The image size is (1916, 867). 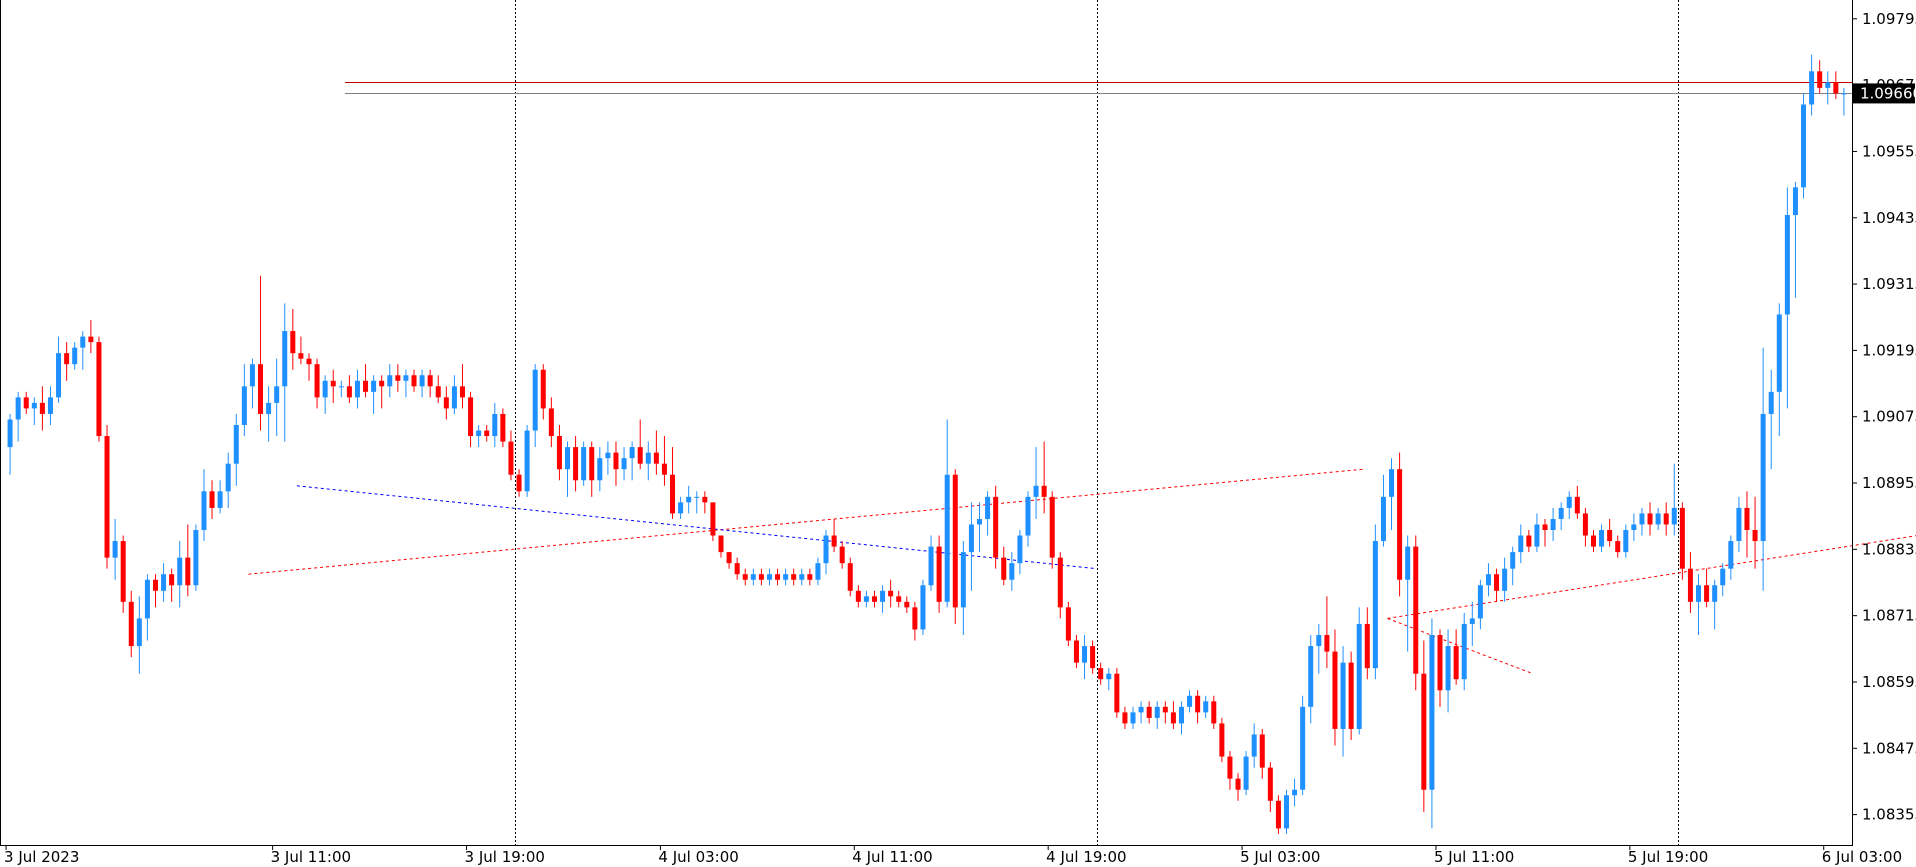 What do you see at coordinates (1098, 88) in the screenshot?
I see `price-lines` at bounding box center [1098, 88].